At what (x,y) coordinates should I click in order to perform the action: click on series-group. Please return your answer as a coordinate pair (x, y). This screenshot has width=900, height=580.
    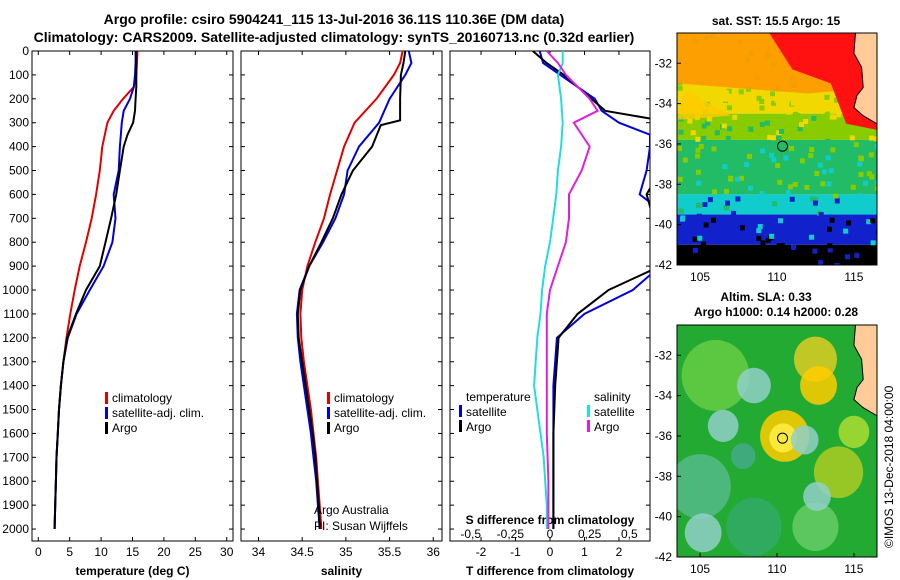
    Looking at the image, I should click on (591, 290).